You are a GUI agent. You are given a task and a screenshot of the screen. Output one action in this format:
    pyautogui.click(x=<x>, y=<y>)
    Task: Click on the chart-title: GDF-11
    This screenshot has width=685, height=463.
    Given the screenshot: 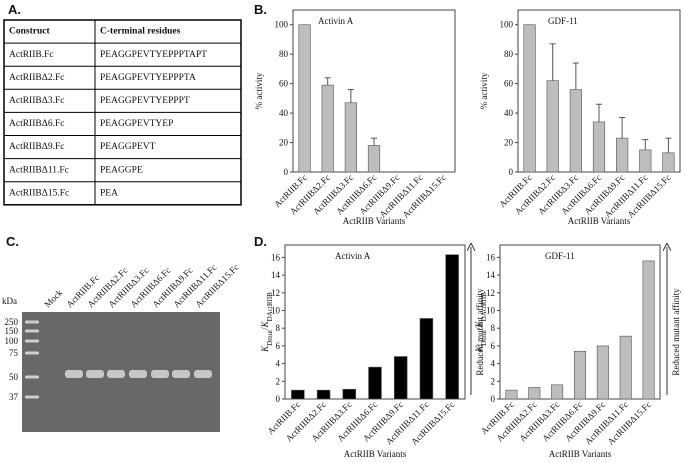 What is the action you would take?
    pyautogui.click(x=560, y=256)
    